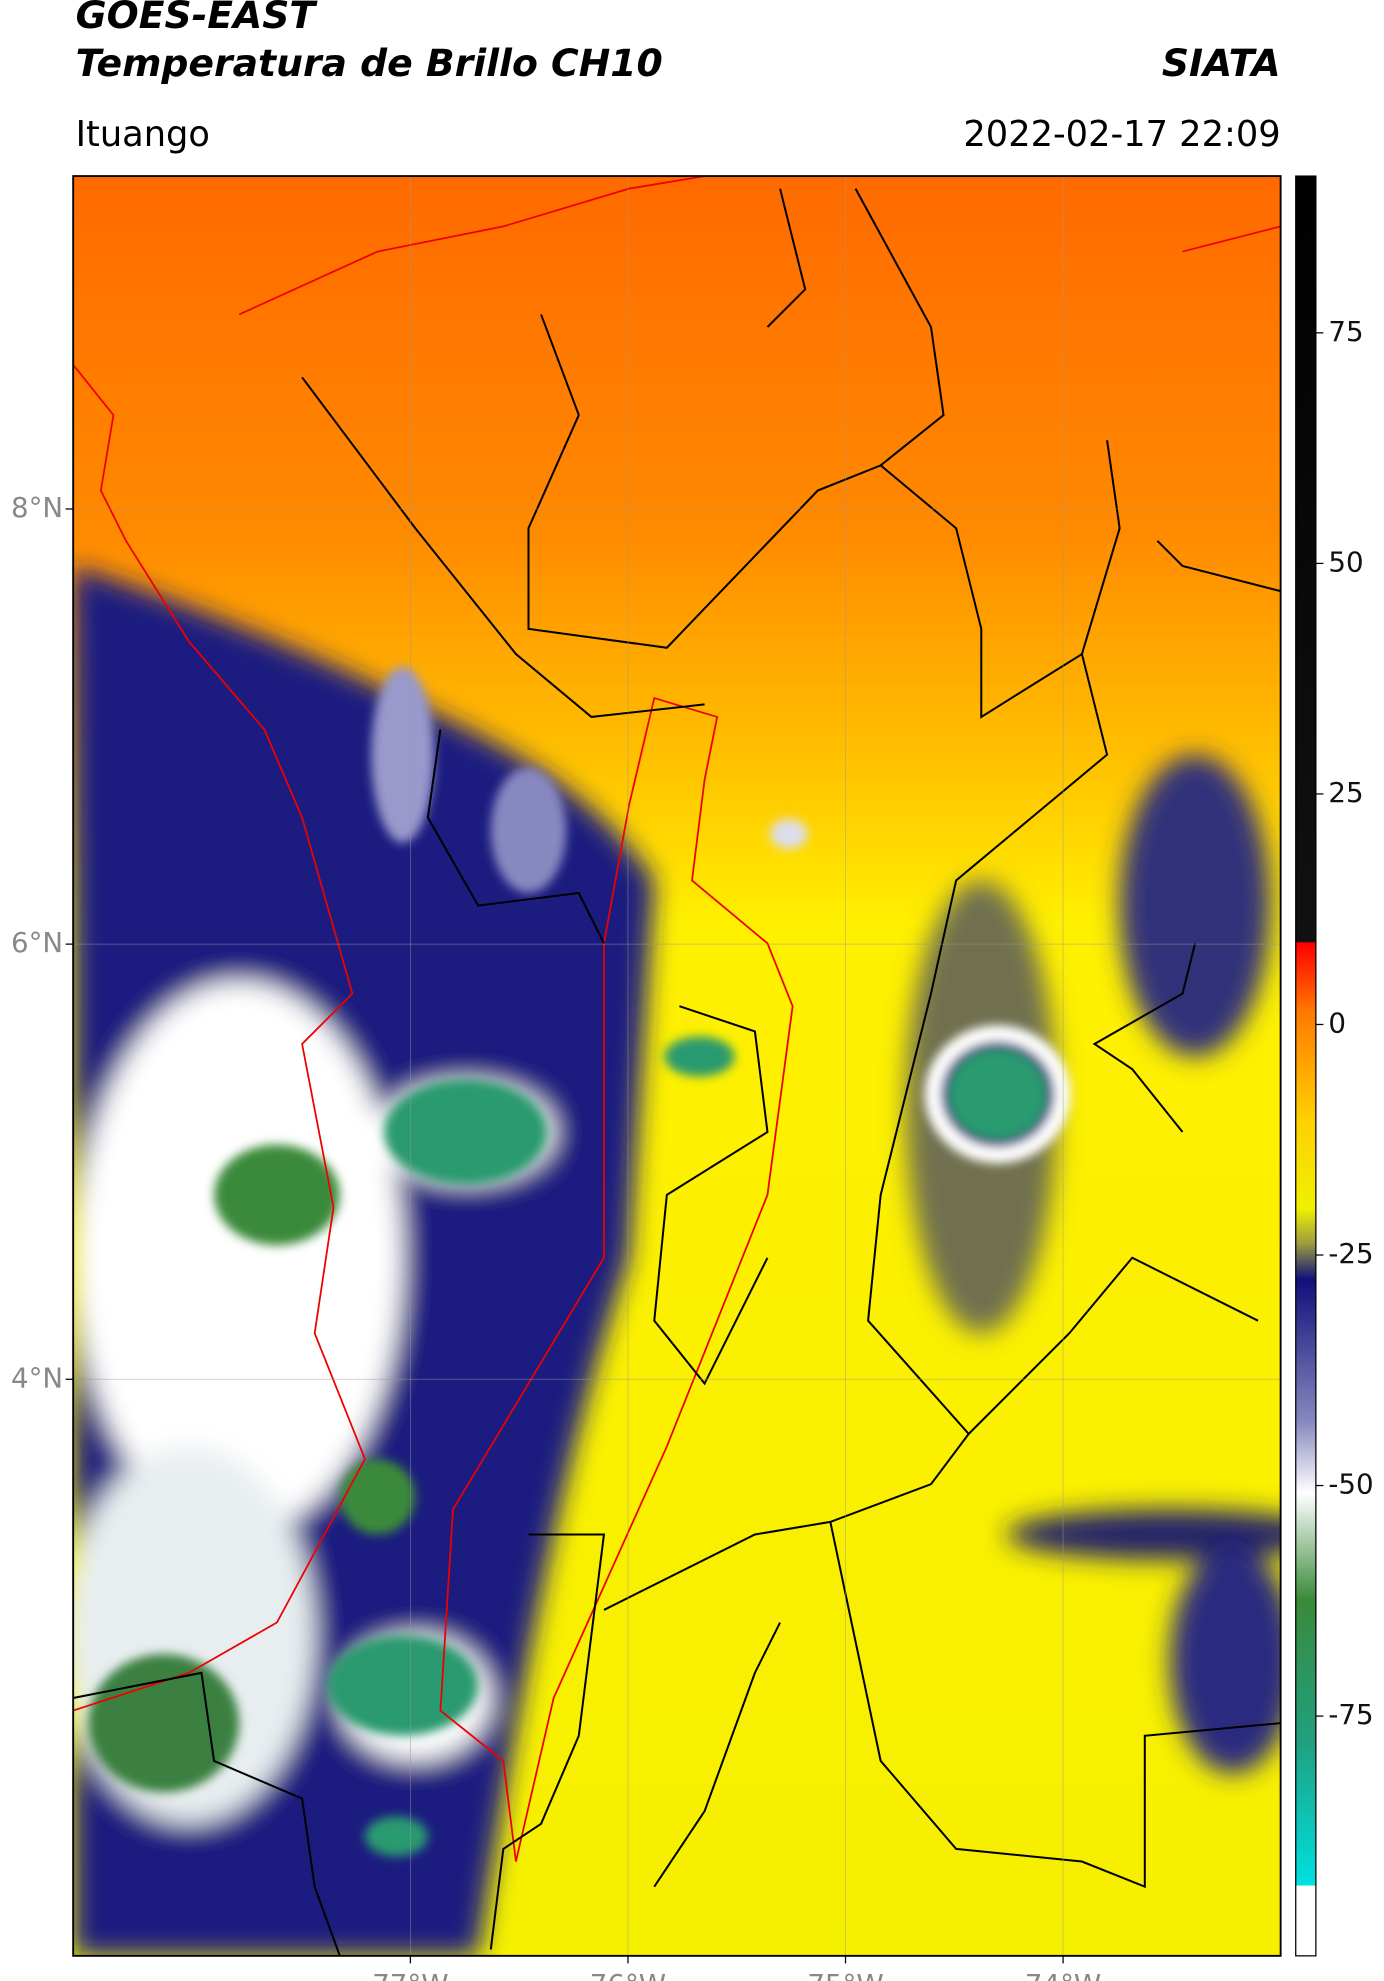  Describe the element at coordinates (1063, 1974) in the screenshot. I see `lon-tick-label: 74°W` at that location.